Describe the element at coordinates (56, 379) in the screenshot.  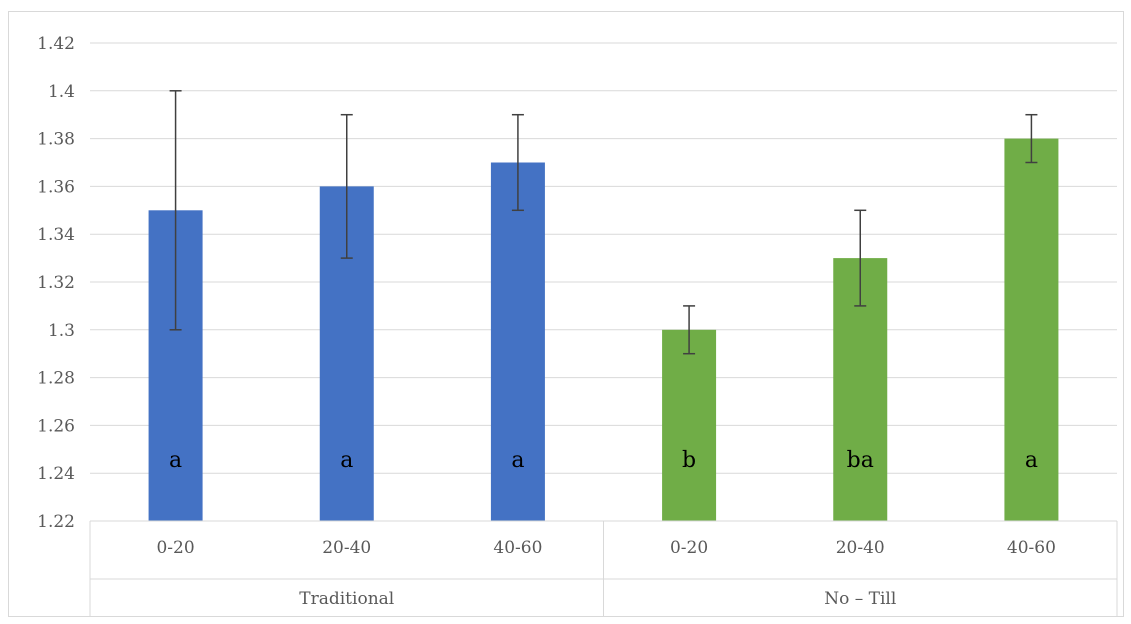
I see `y-tick-label: 1.28` at that location.